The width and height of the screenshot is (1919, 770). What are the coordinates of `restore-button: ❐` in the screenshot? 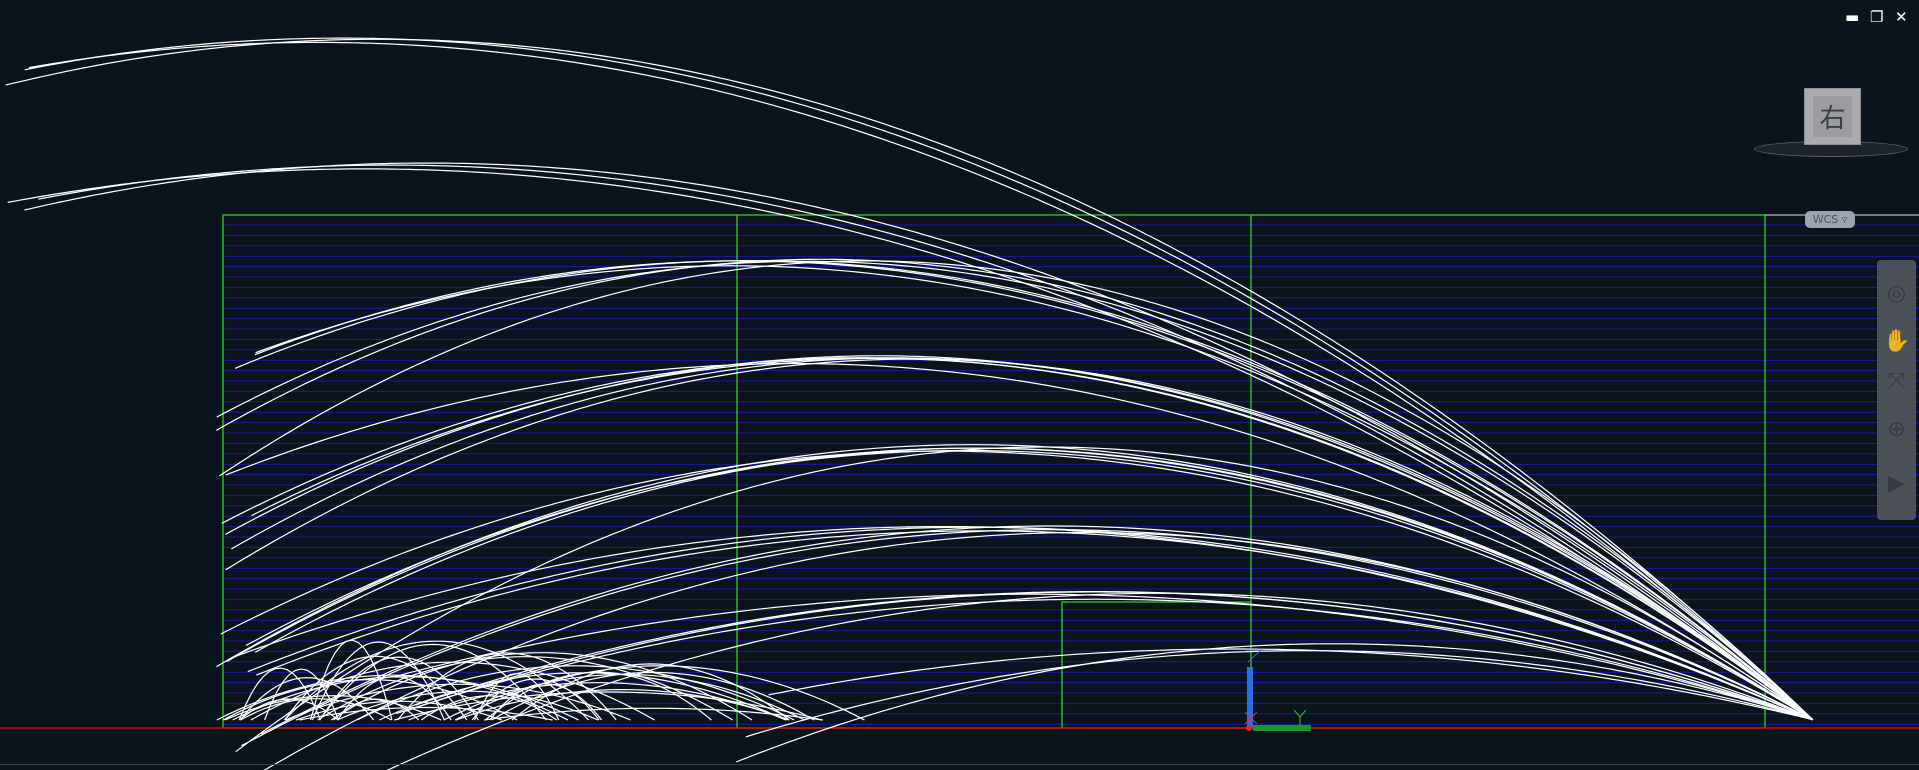 It's located at (1877, 17).